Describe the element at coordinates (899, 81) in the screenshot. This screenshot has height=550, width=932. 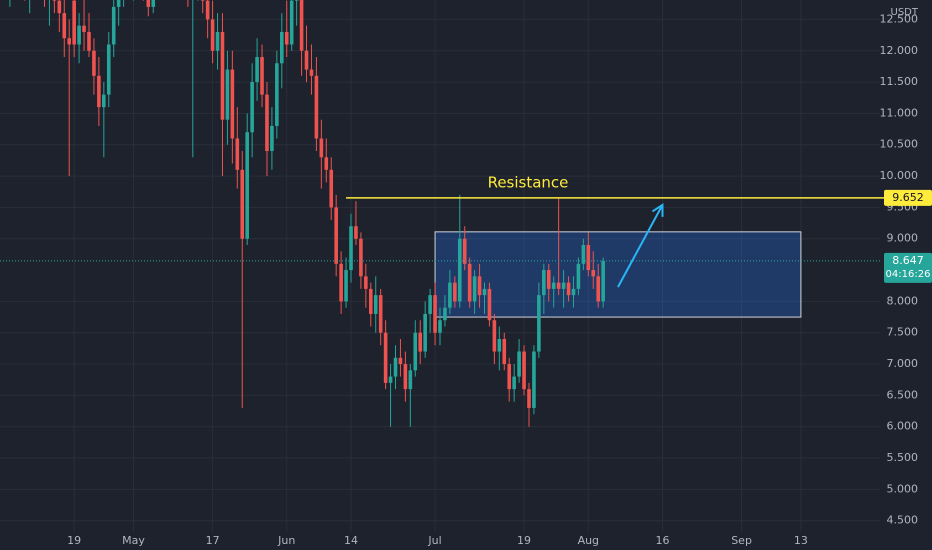
I see `y-tick-label: 11.500` at that location.